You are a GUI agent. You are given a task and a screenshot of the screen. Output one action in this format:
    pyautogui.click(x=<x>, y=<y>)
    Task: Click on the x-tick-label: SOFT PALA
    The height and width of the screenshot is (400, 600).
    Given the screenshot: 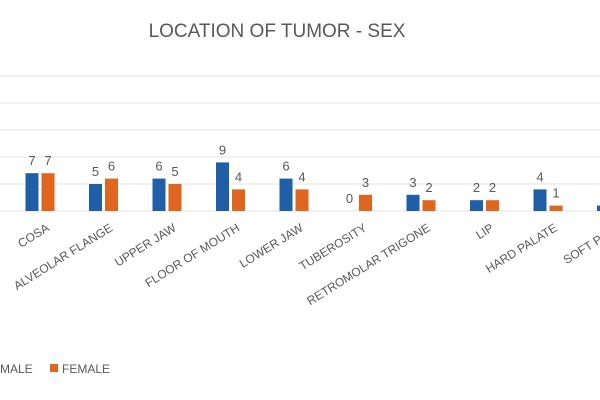 What is the action you would take?
    pyautogui.click(x=580, y=244)
    